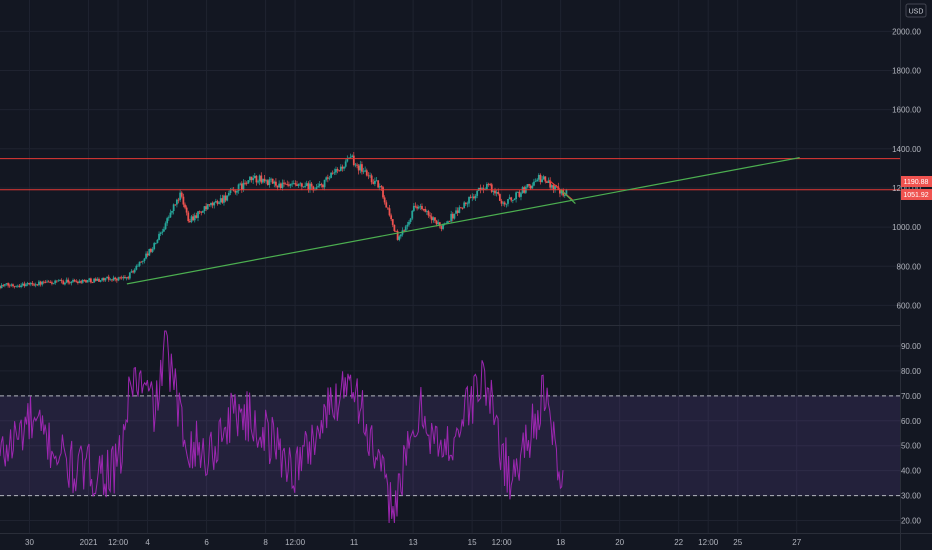  Describe the element at coordinates (796, 542) in the screenshot. I see `time-tick-label: 27` at that location.